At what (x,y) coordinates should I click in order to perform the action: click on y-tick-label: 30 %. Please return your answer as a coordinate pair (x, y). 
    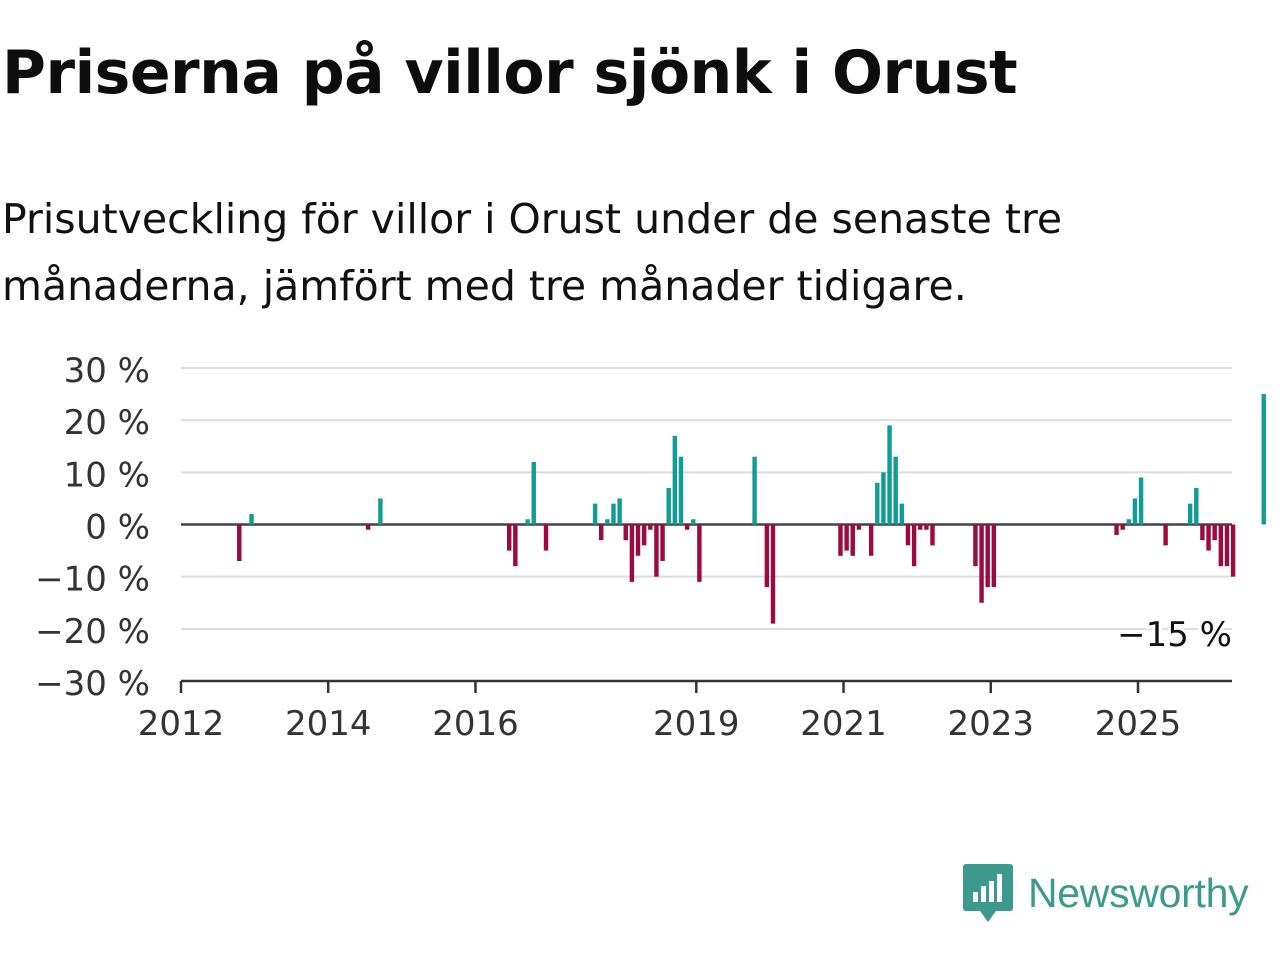
    Looking at the image, I should click on (107, 371).